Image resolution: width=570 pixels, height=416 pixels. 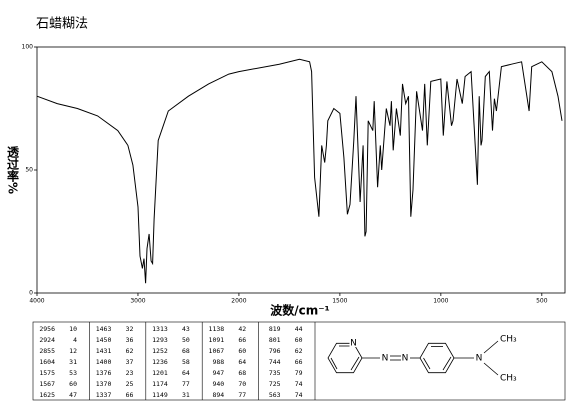 What do you see at coordinates (104, 395) in the screenshot?
I see `table-cell: 1337` at bounding box center [104, 395].